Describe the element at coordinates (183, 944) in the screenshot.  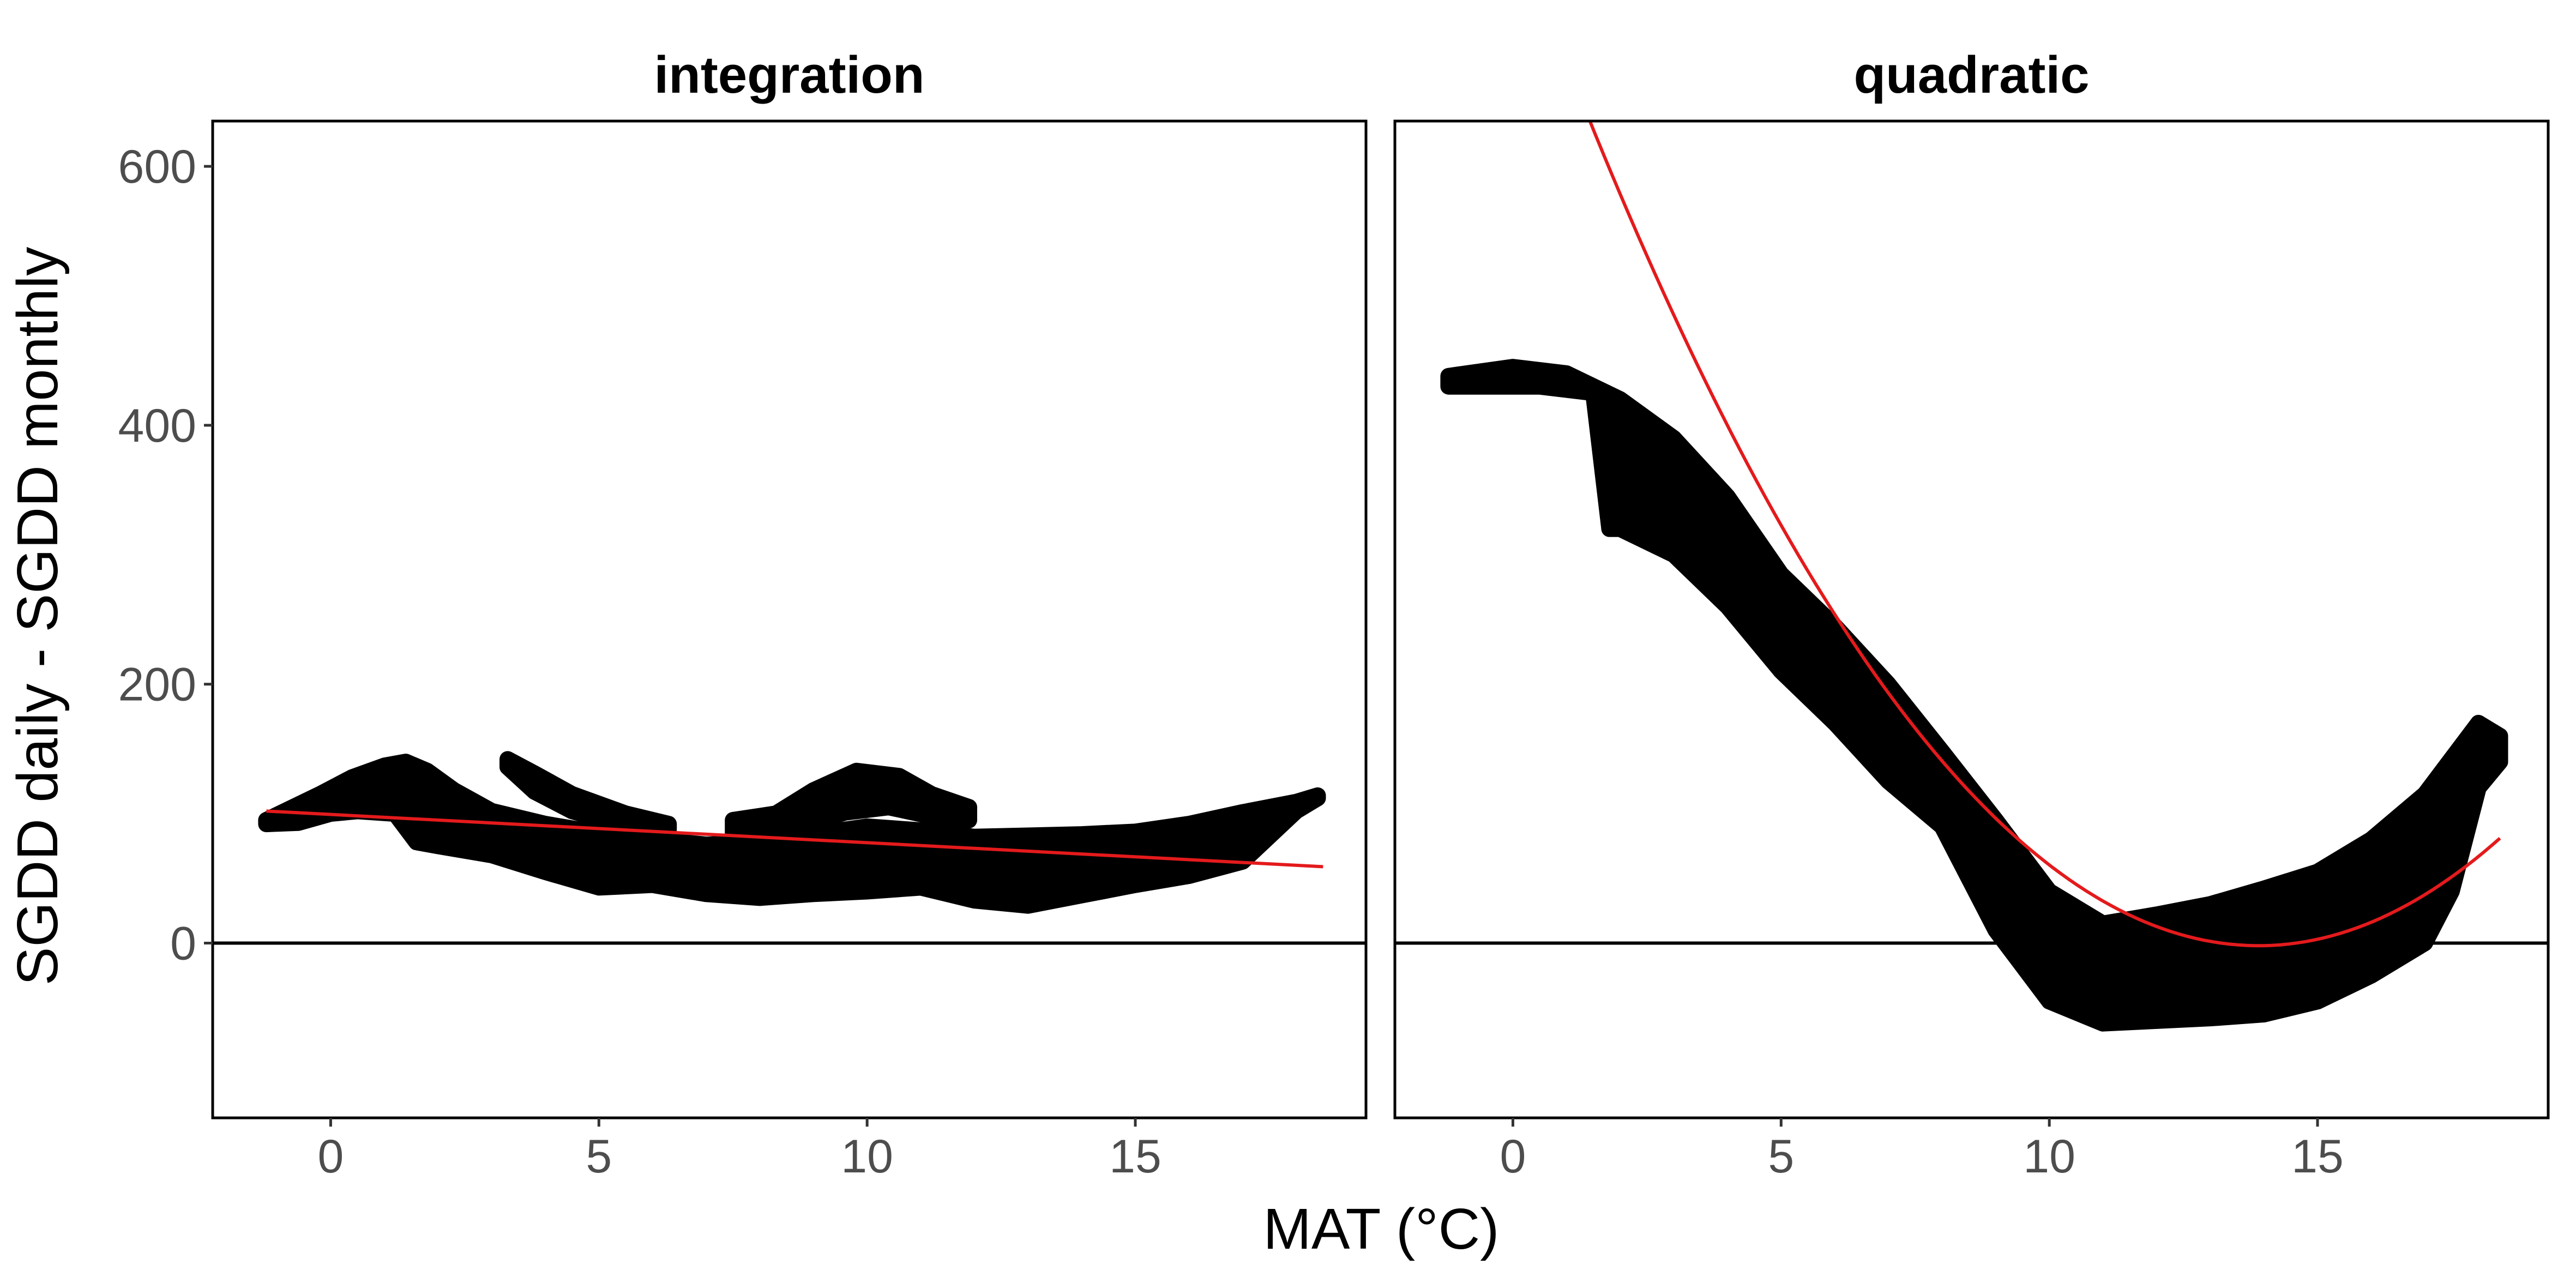
I see `y-tick-label: 0` at that location.